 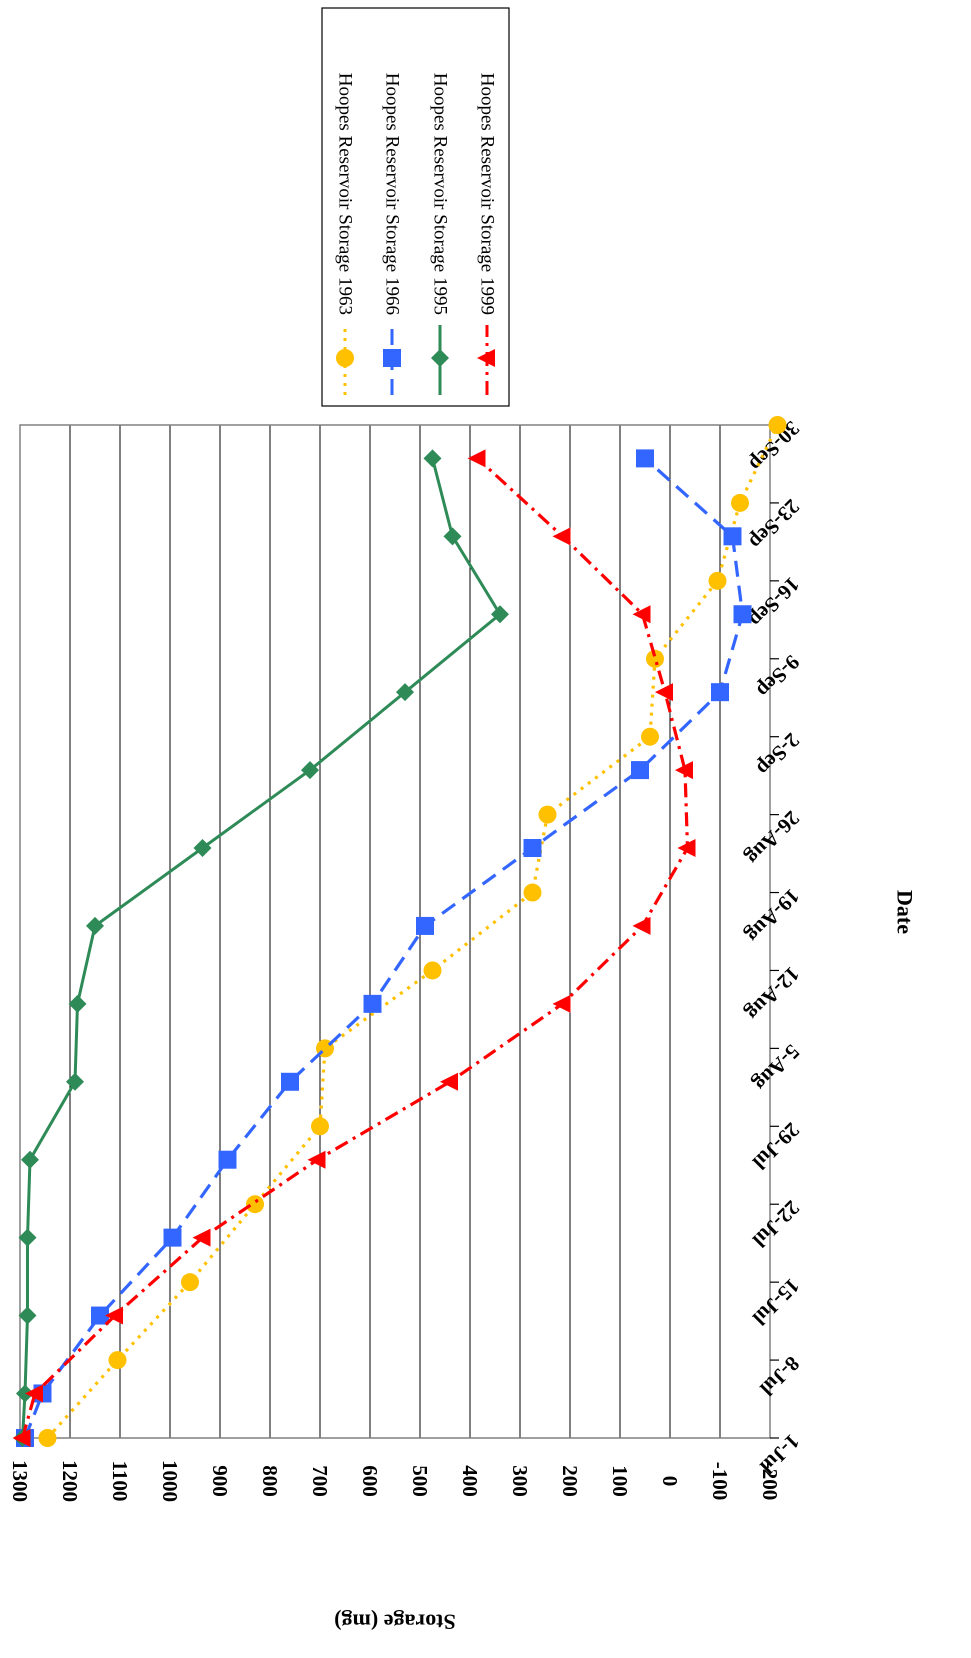 I want to click on value-tick-label: 100, so click(x=620, y=1481).